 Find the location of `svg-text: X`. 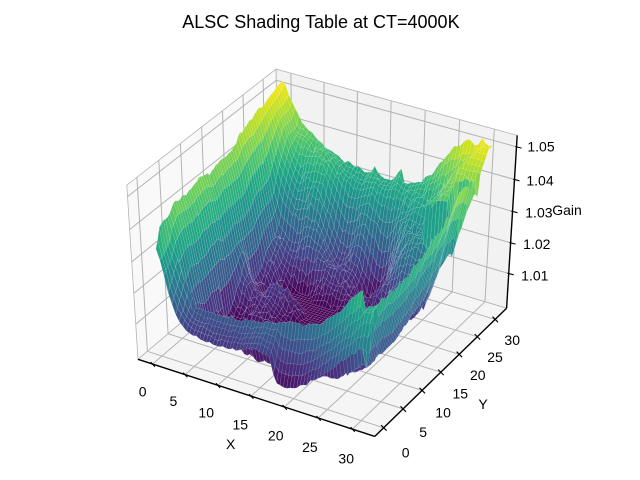

svg-text: X is located at coordinates (231, 444).